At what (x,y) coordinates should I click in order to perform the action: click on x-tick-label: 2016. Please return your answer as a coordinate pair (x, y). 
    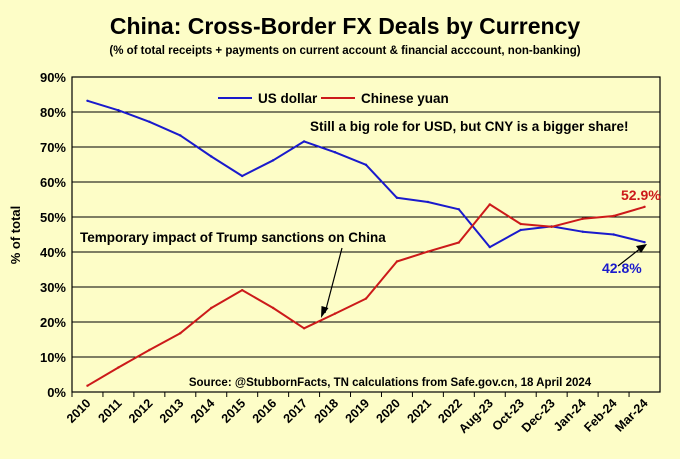
    Looking at the image, I should click on (265, 411).